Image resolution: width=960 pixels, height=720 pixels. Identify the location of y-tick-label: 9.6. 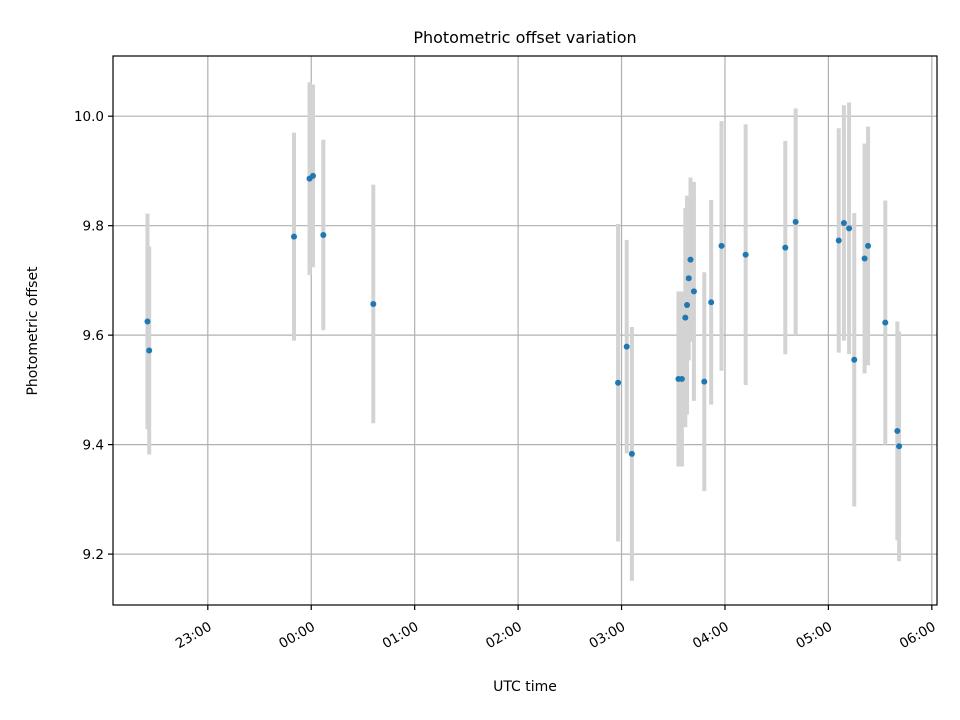
(93, 336).